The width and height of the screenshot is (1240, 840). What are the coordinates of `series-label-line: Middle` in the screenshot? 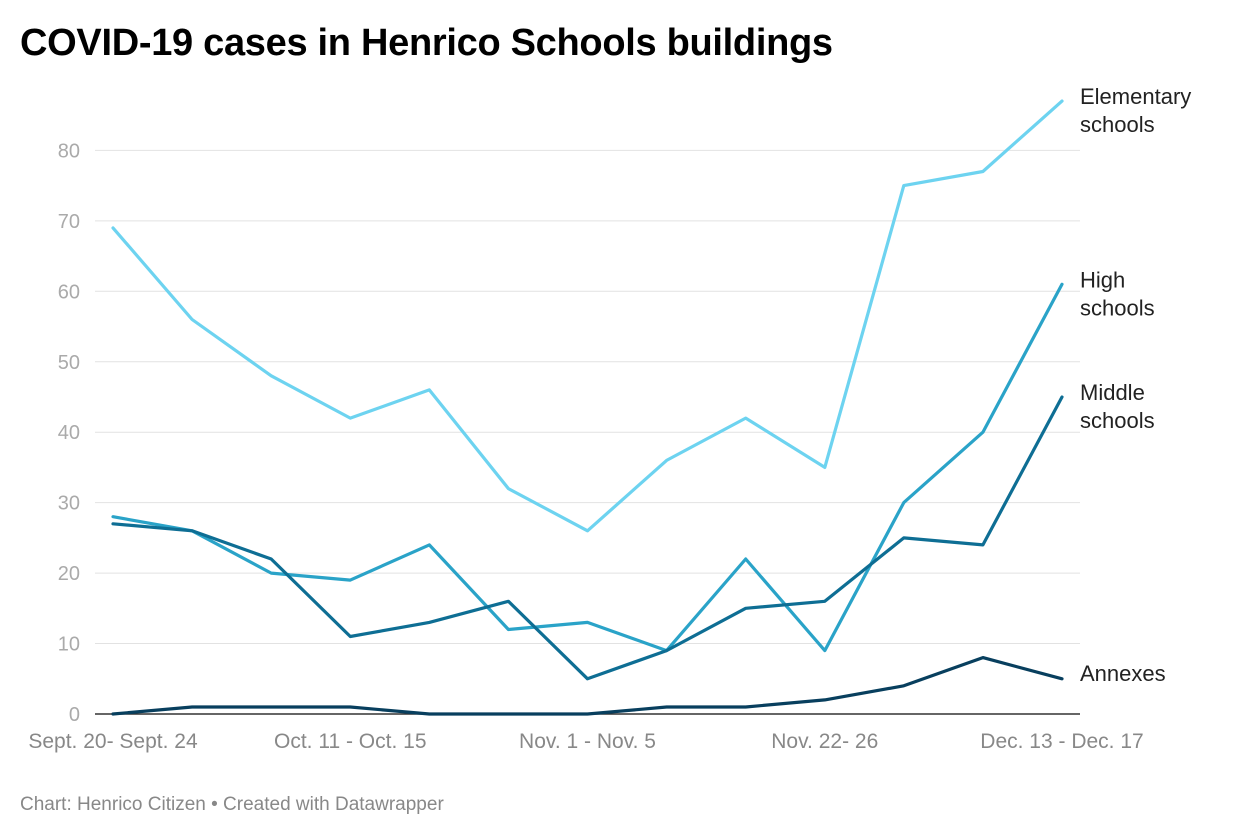 It's located at (1112, 392).